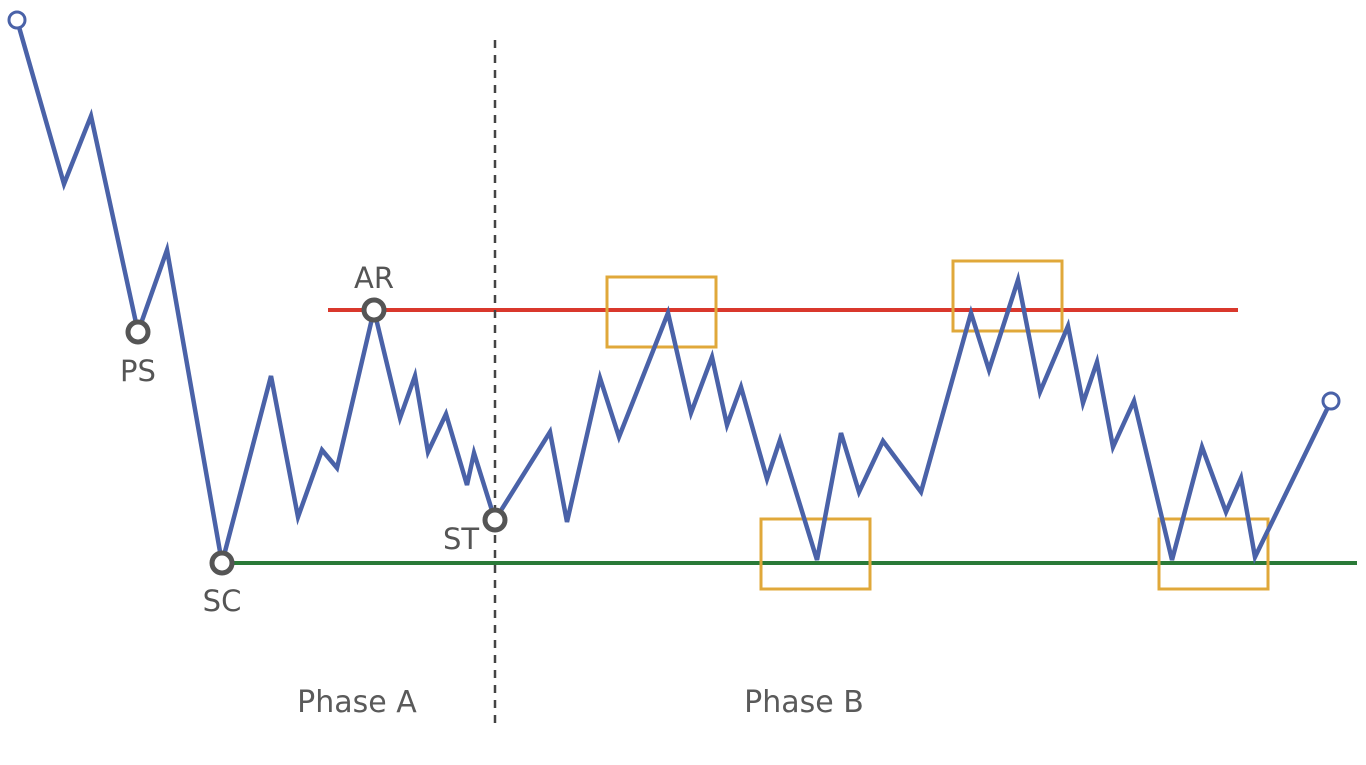 This screenshot has width=1366, height=765. I want to click on label-ps: PS, so click(138, 371).